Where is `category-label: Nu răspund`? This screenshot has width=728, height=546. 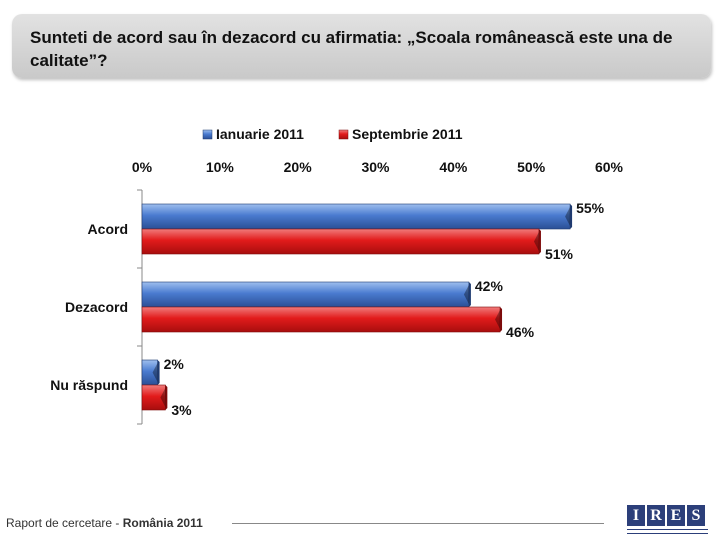
category-label: Nu răspund is located at coordinates (89, 385).